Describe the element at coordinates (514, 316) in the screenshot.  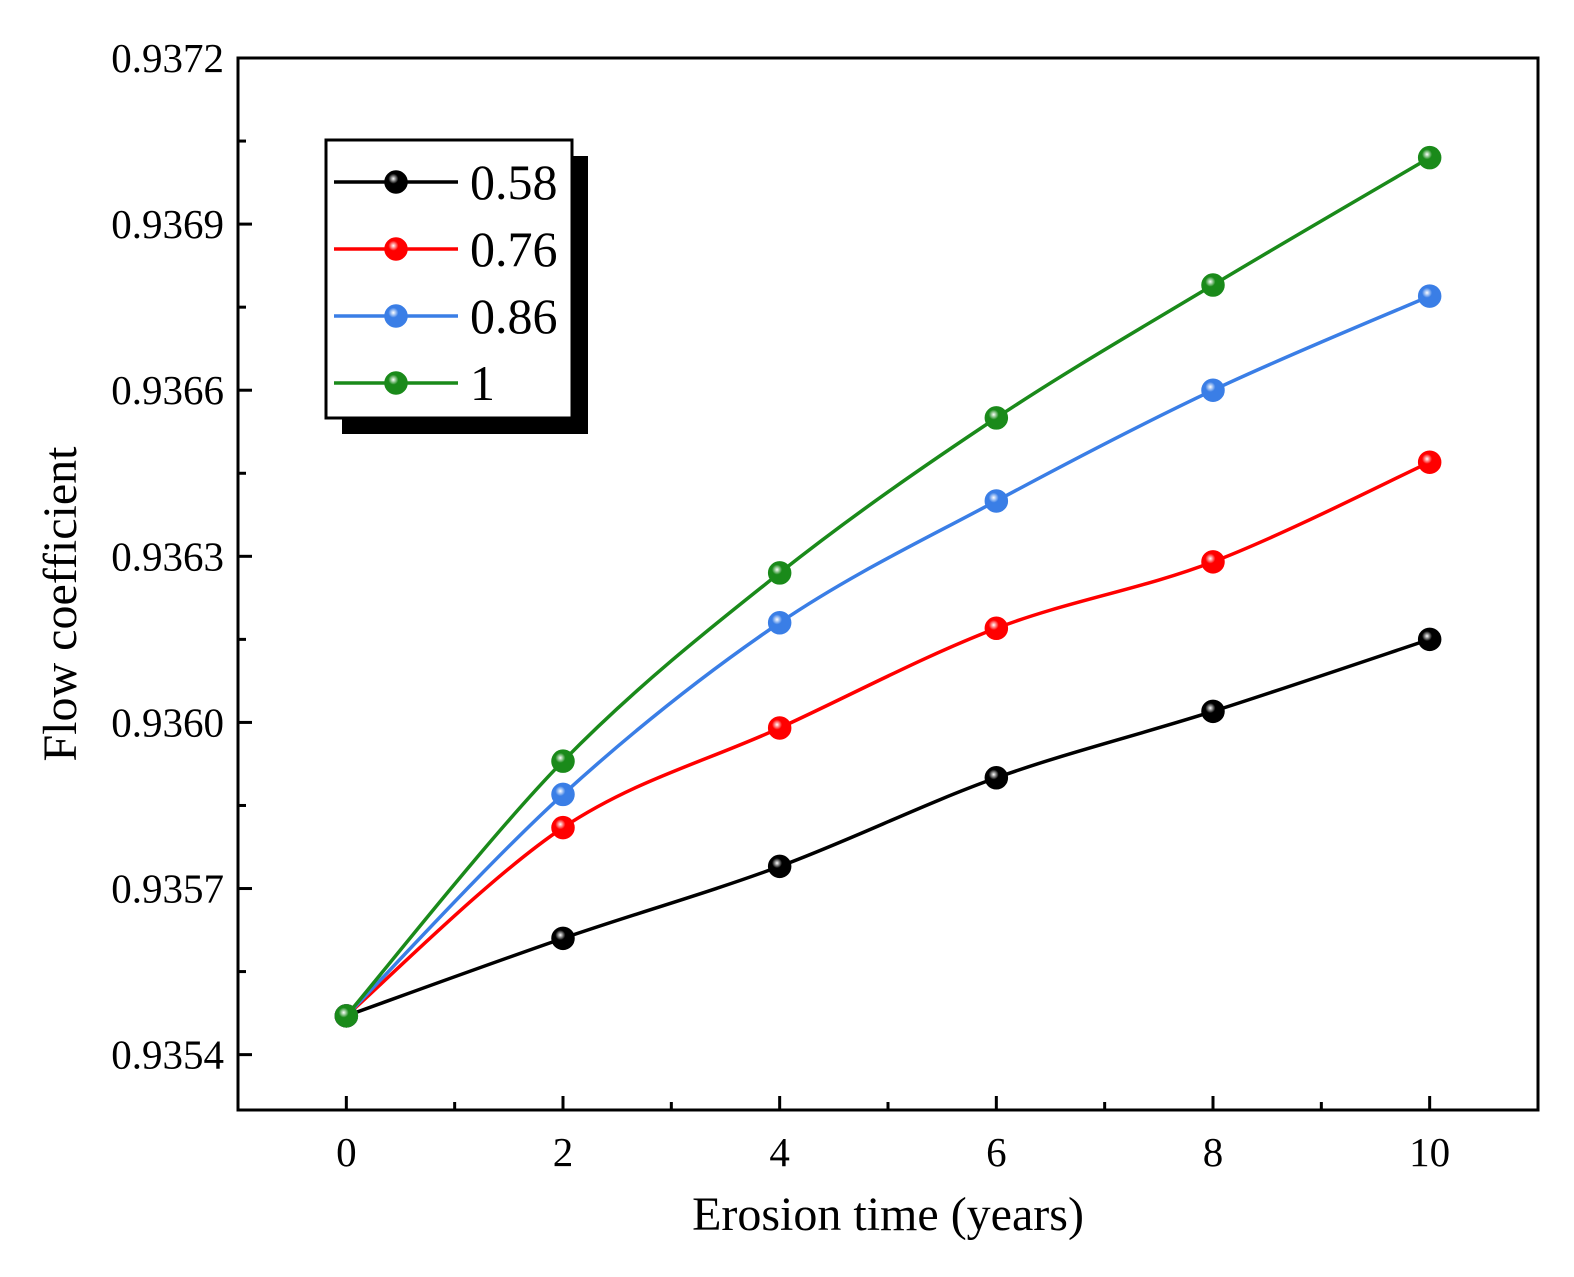
I see `legend-label: 0.86` at that location.